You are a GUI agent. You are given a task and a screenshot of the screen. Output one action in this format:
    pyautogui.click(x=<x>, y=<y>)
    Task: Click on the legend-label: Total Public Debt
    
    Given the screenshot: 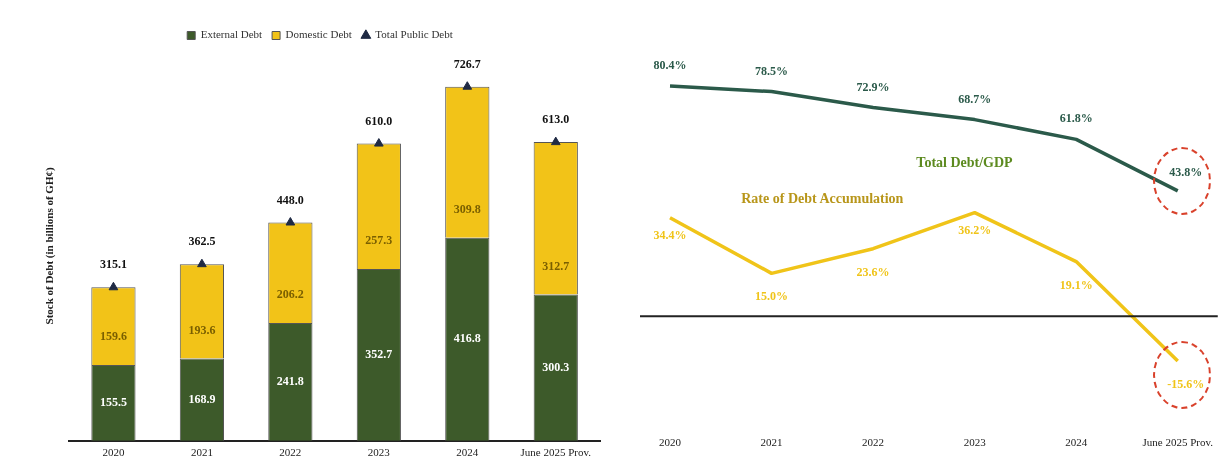 What is the action you would take?
    pyautogui.click(x=414, y=34)
    